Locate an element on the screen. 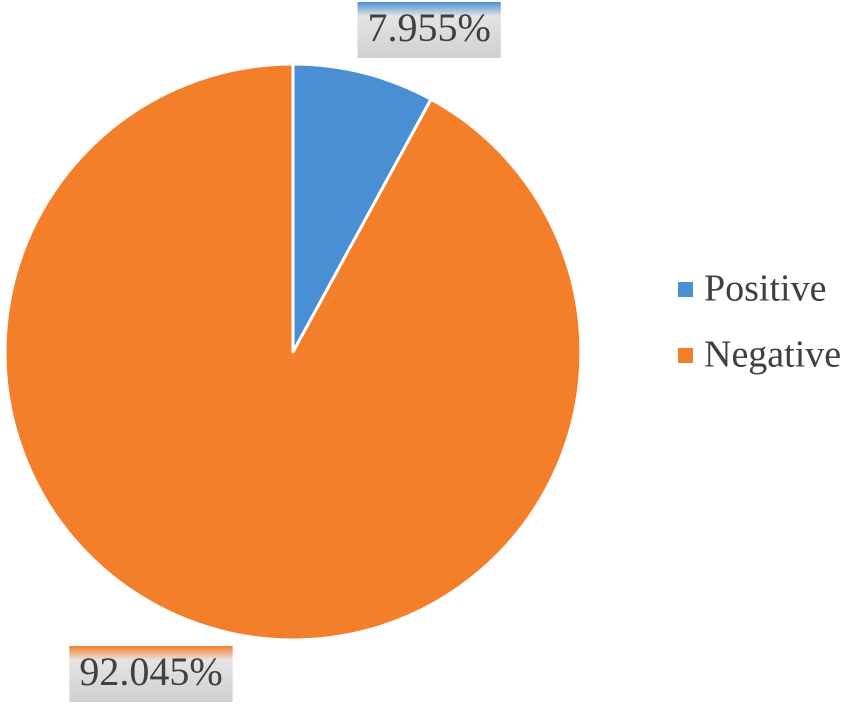 The image size is (854, 704). legend-label: Positive is located at coordinates (765, 289).